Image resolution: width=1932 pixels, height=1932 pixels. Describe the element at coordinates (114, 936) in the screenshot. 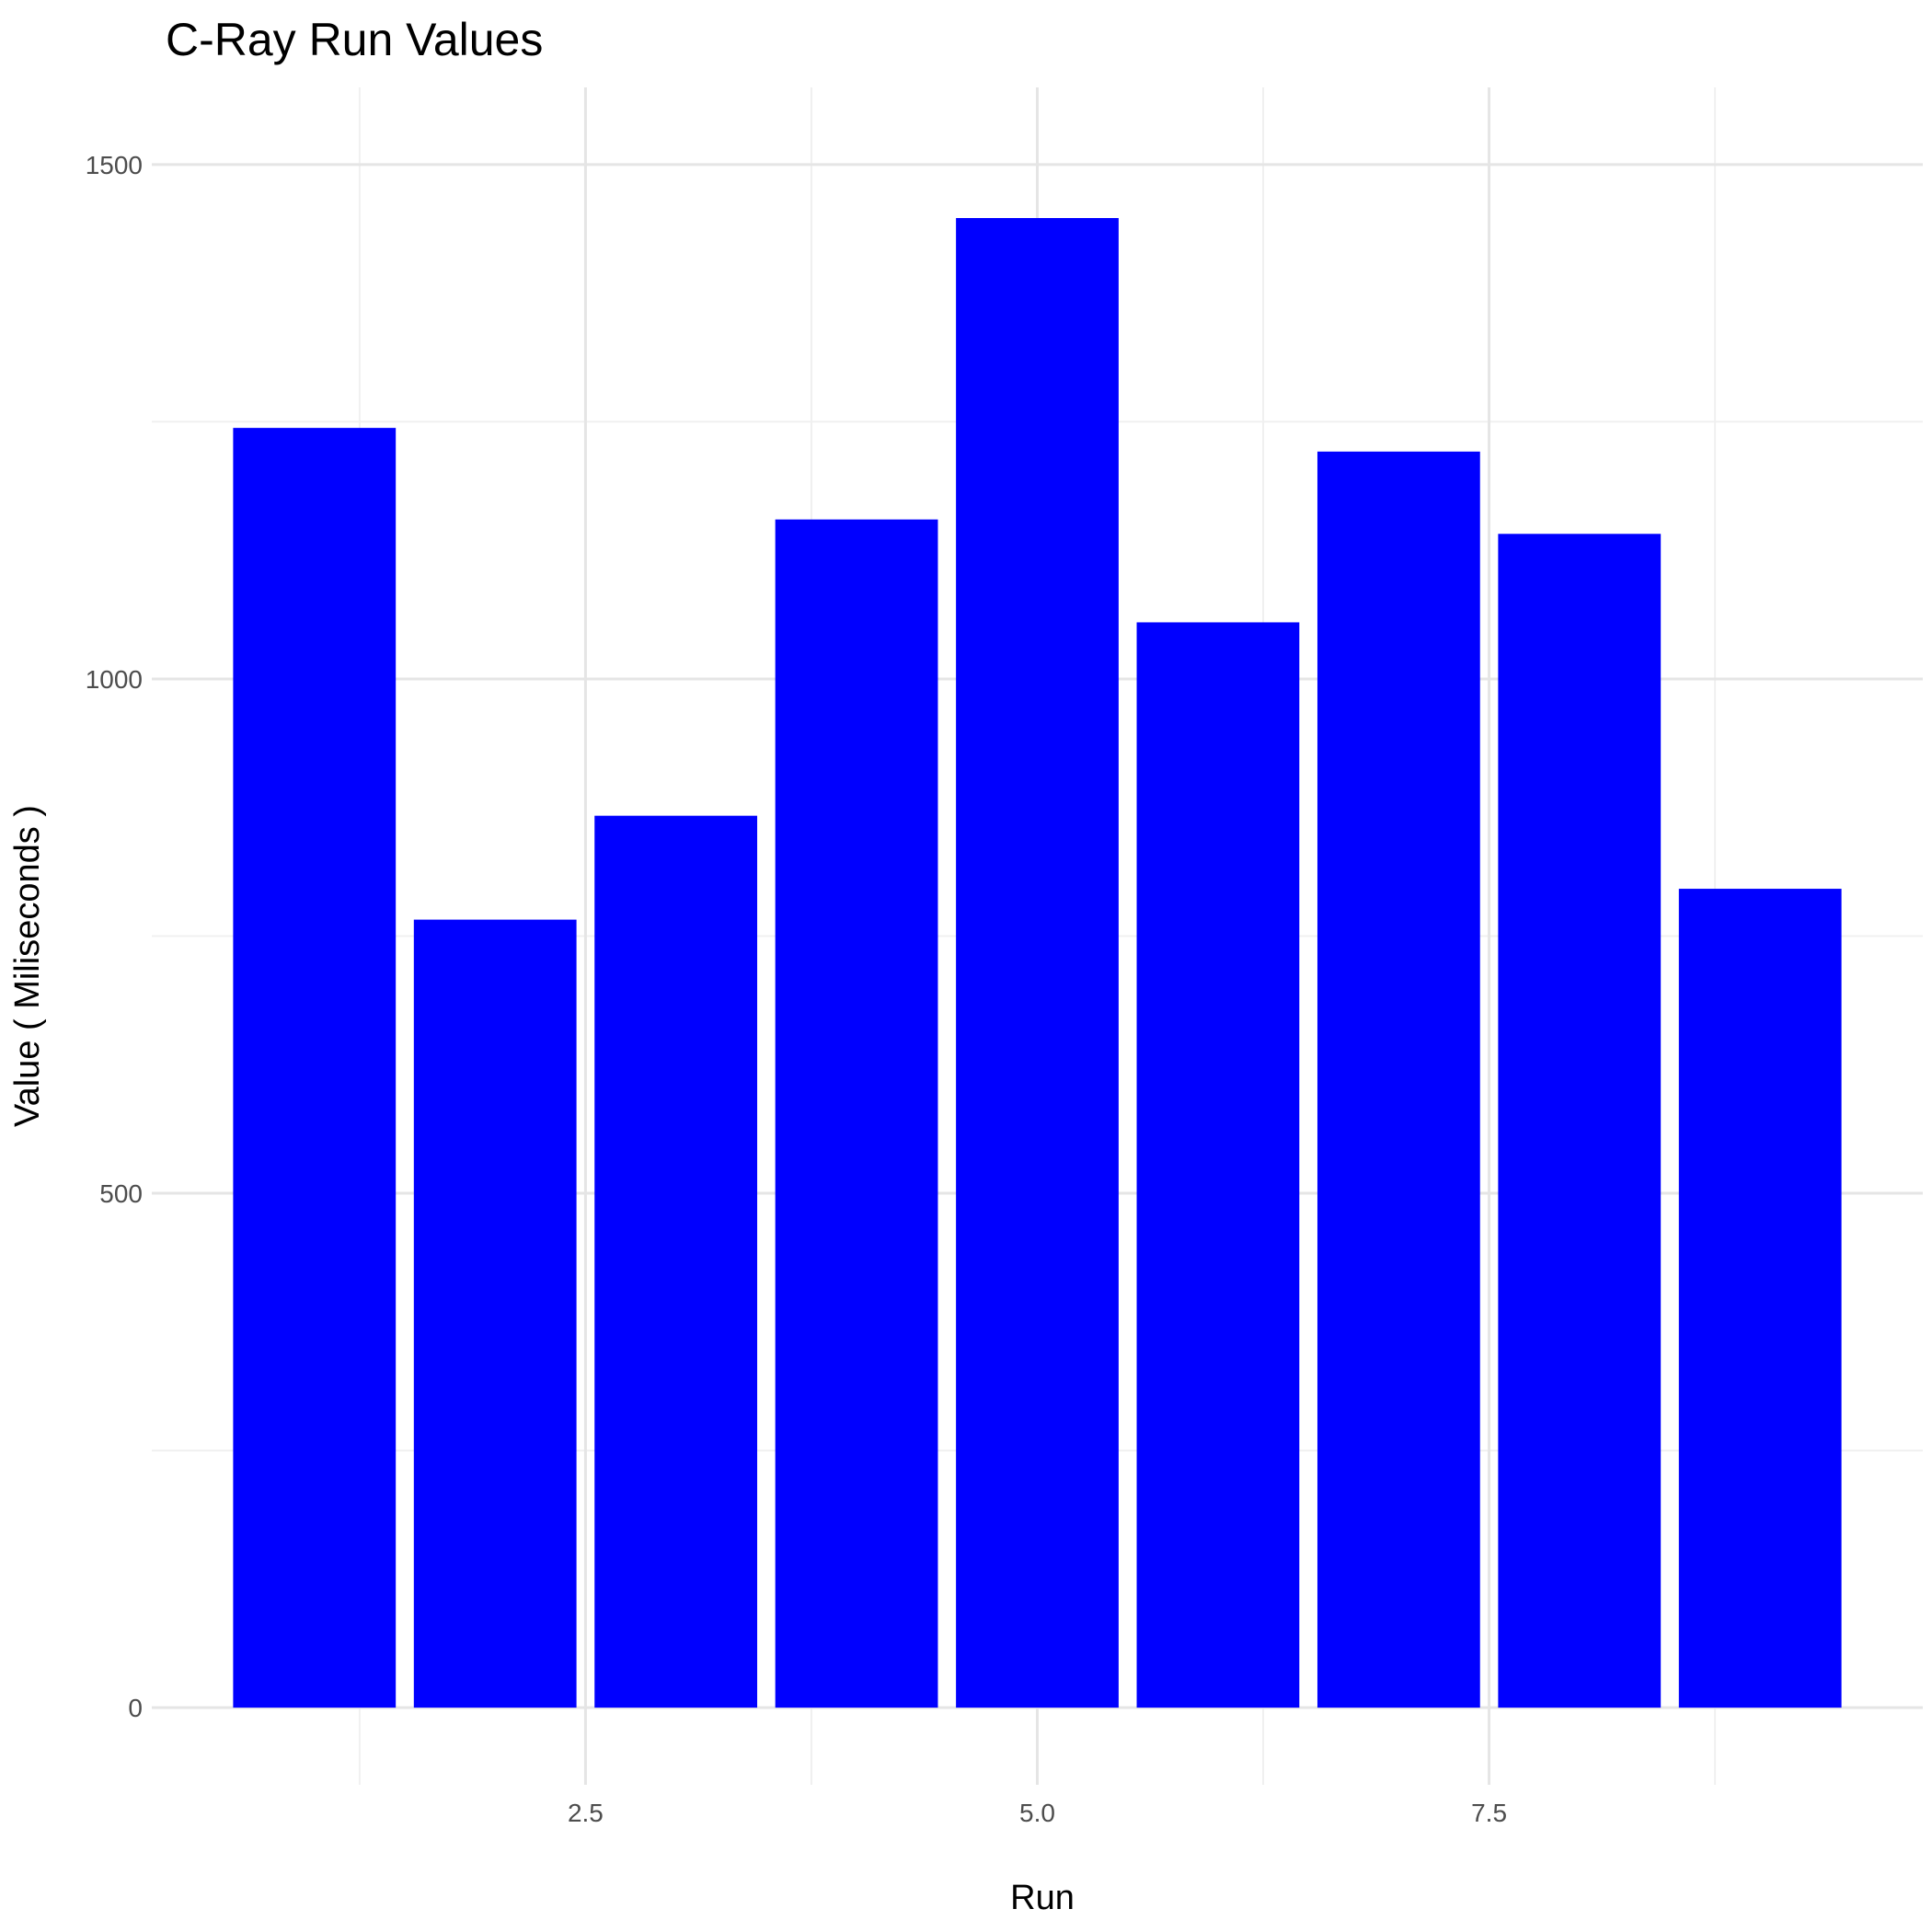

I see `y-tick-labels: 0 500 1000 1500` at that location.